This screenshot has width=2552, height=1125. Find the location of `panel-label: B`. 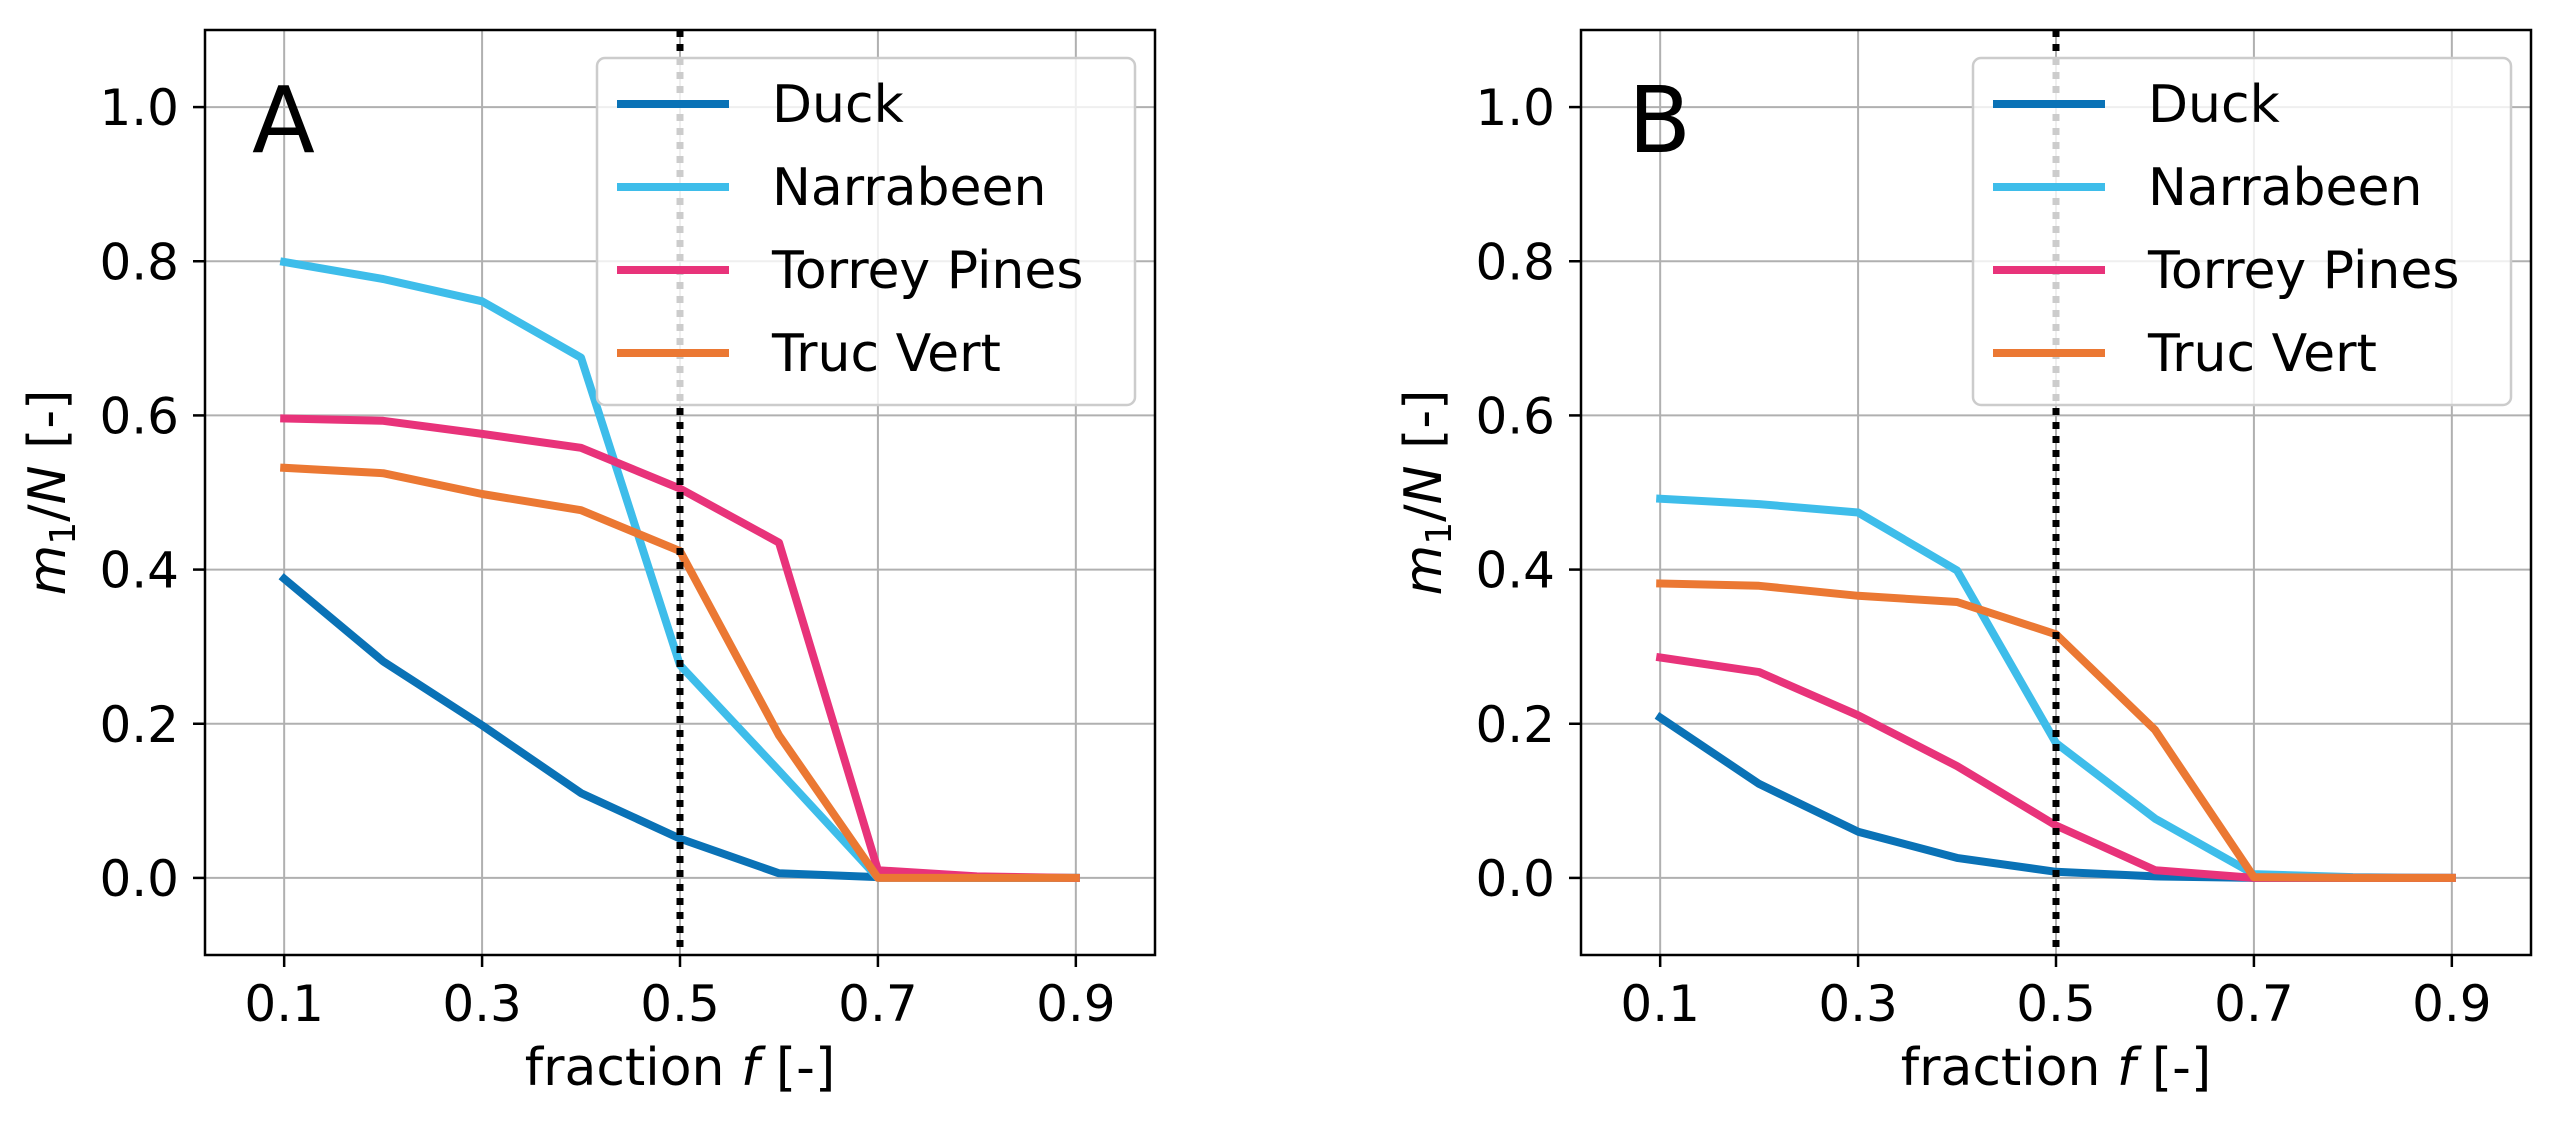

panel-label: B is located at coordinates (1659, 120).